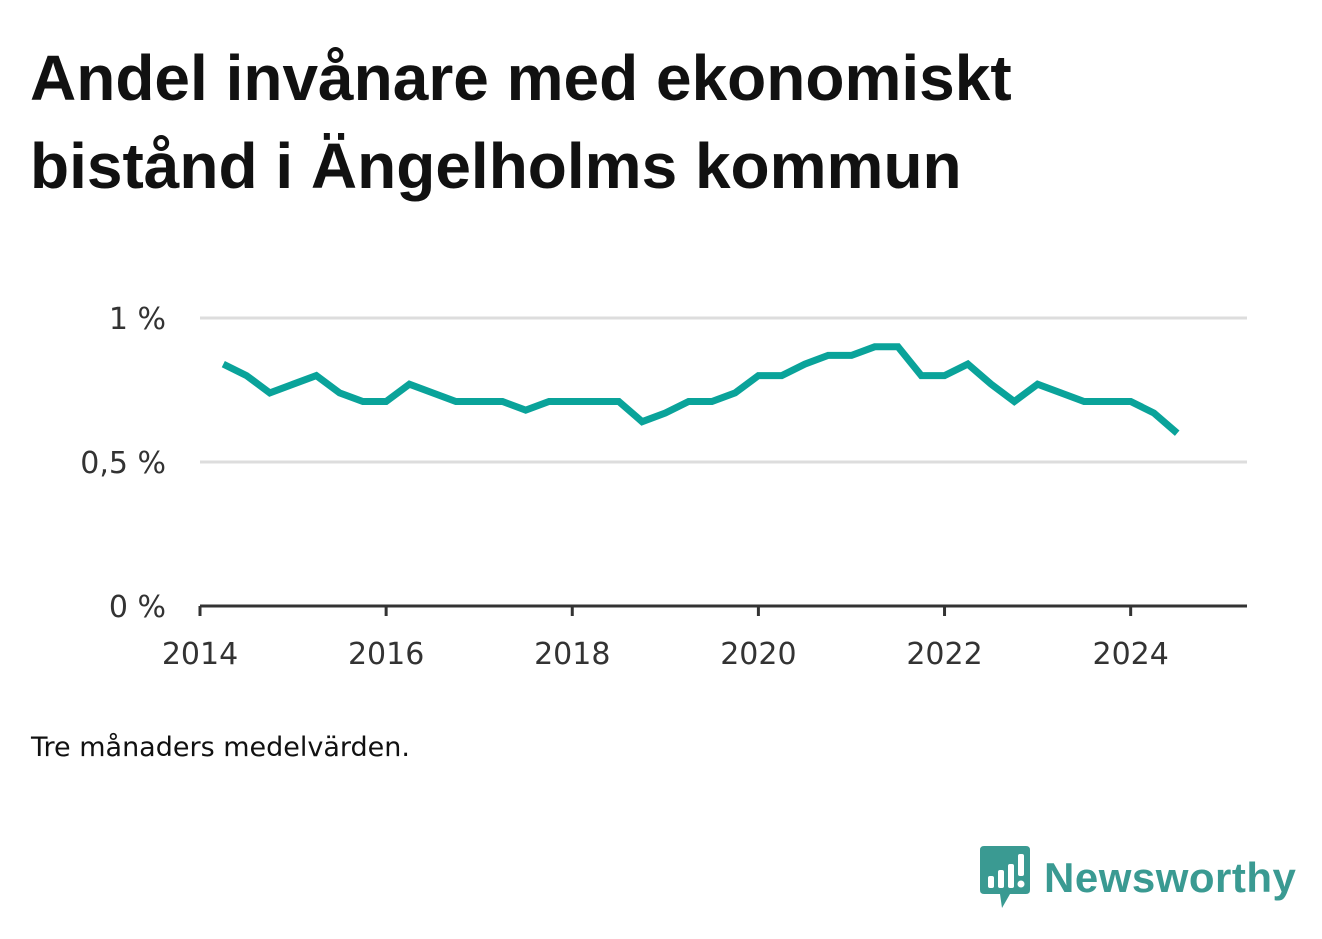 This screenshot has height=939, width=1322. What do you see at coordinates (137, 607) in the screenshot?
I see `y-tick-label: 0 %` at bounding box center [137, 607].